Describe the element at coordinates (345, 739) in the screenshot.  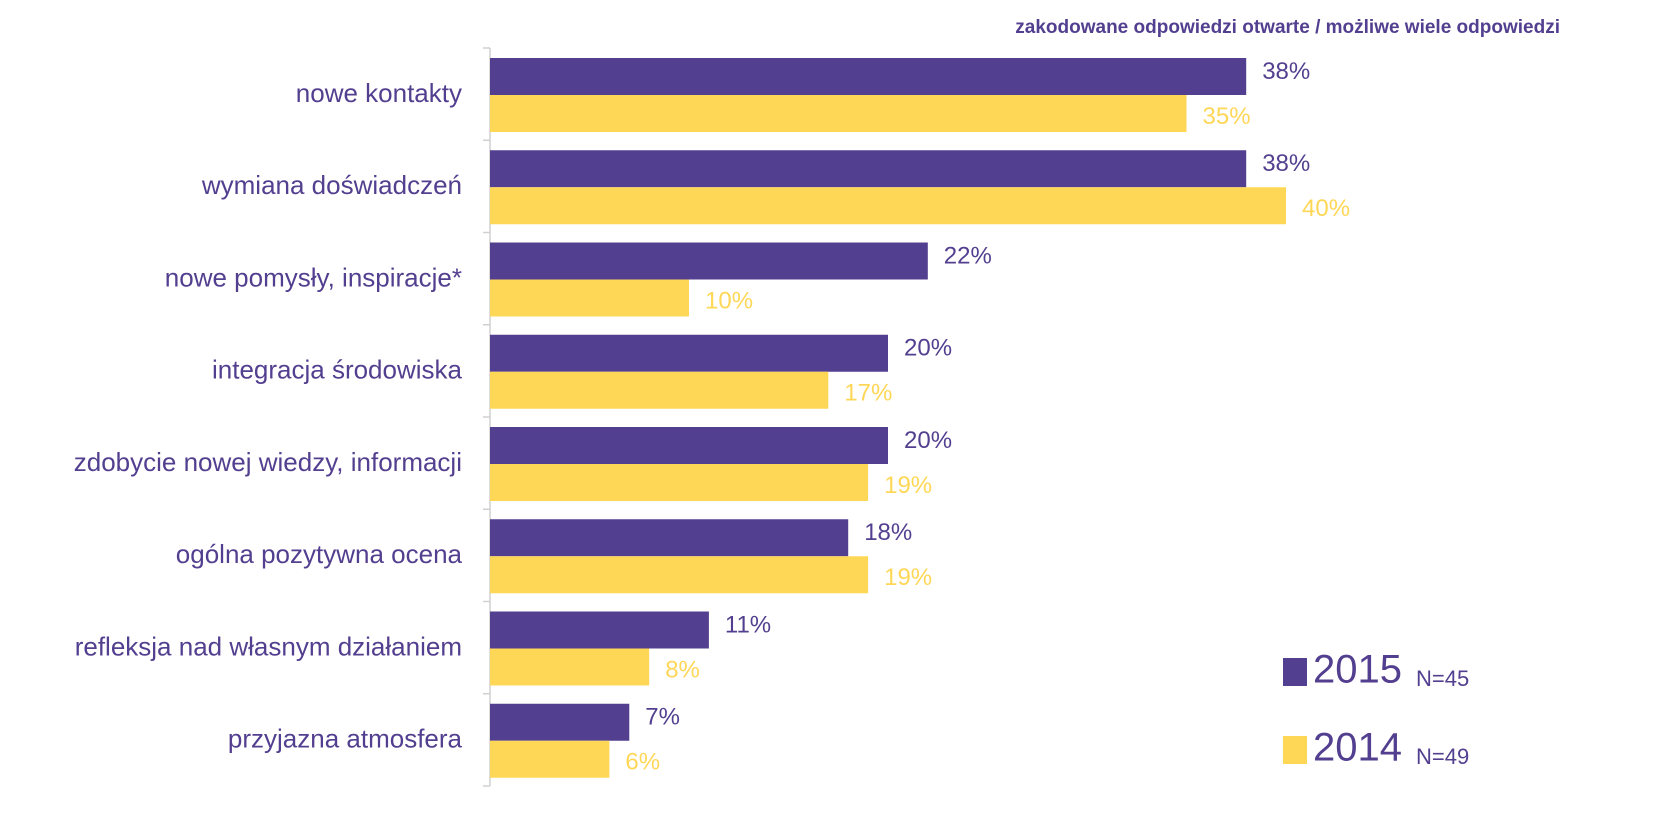
I see `y-tick-label: przyjazna atmosfera` at that location.